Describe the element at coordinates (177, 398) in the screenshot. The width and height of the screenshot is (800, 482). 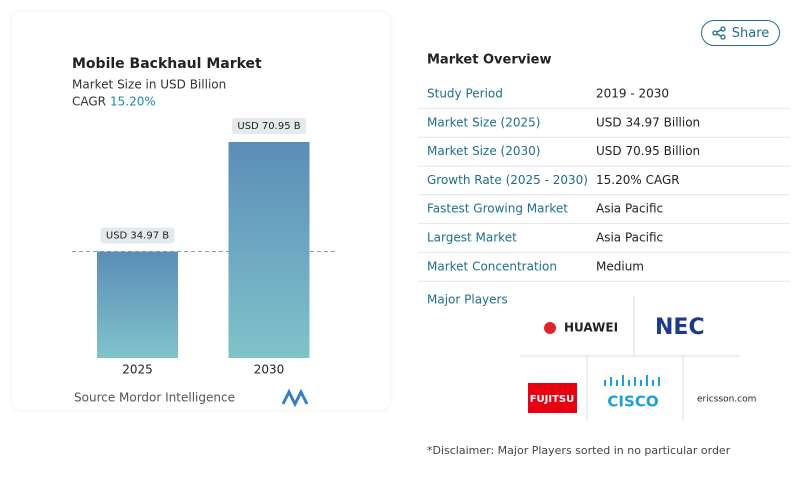
I see `source: Mordor Intelligence` at that location.